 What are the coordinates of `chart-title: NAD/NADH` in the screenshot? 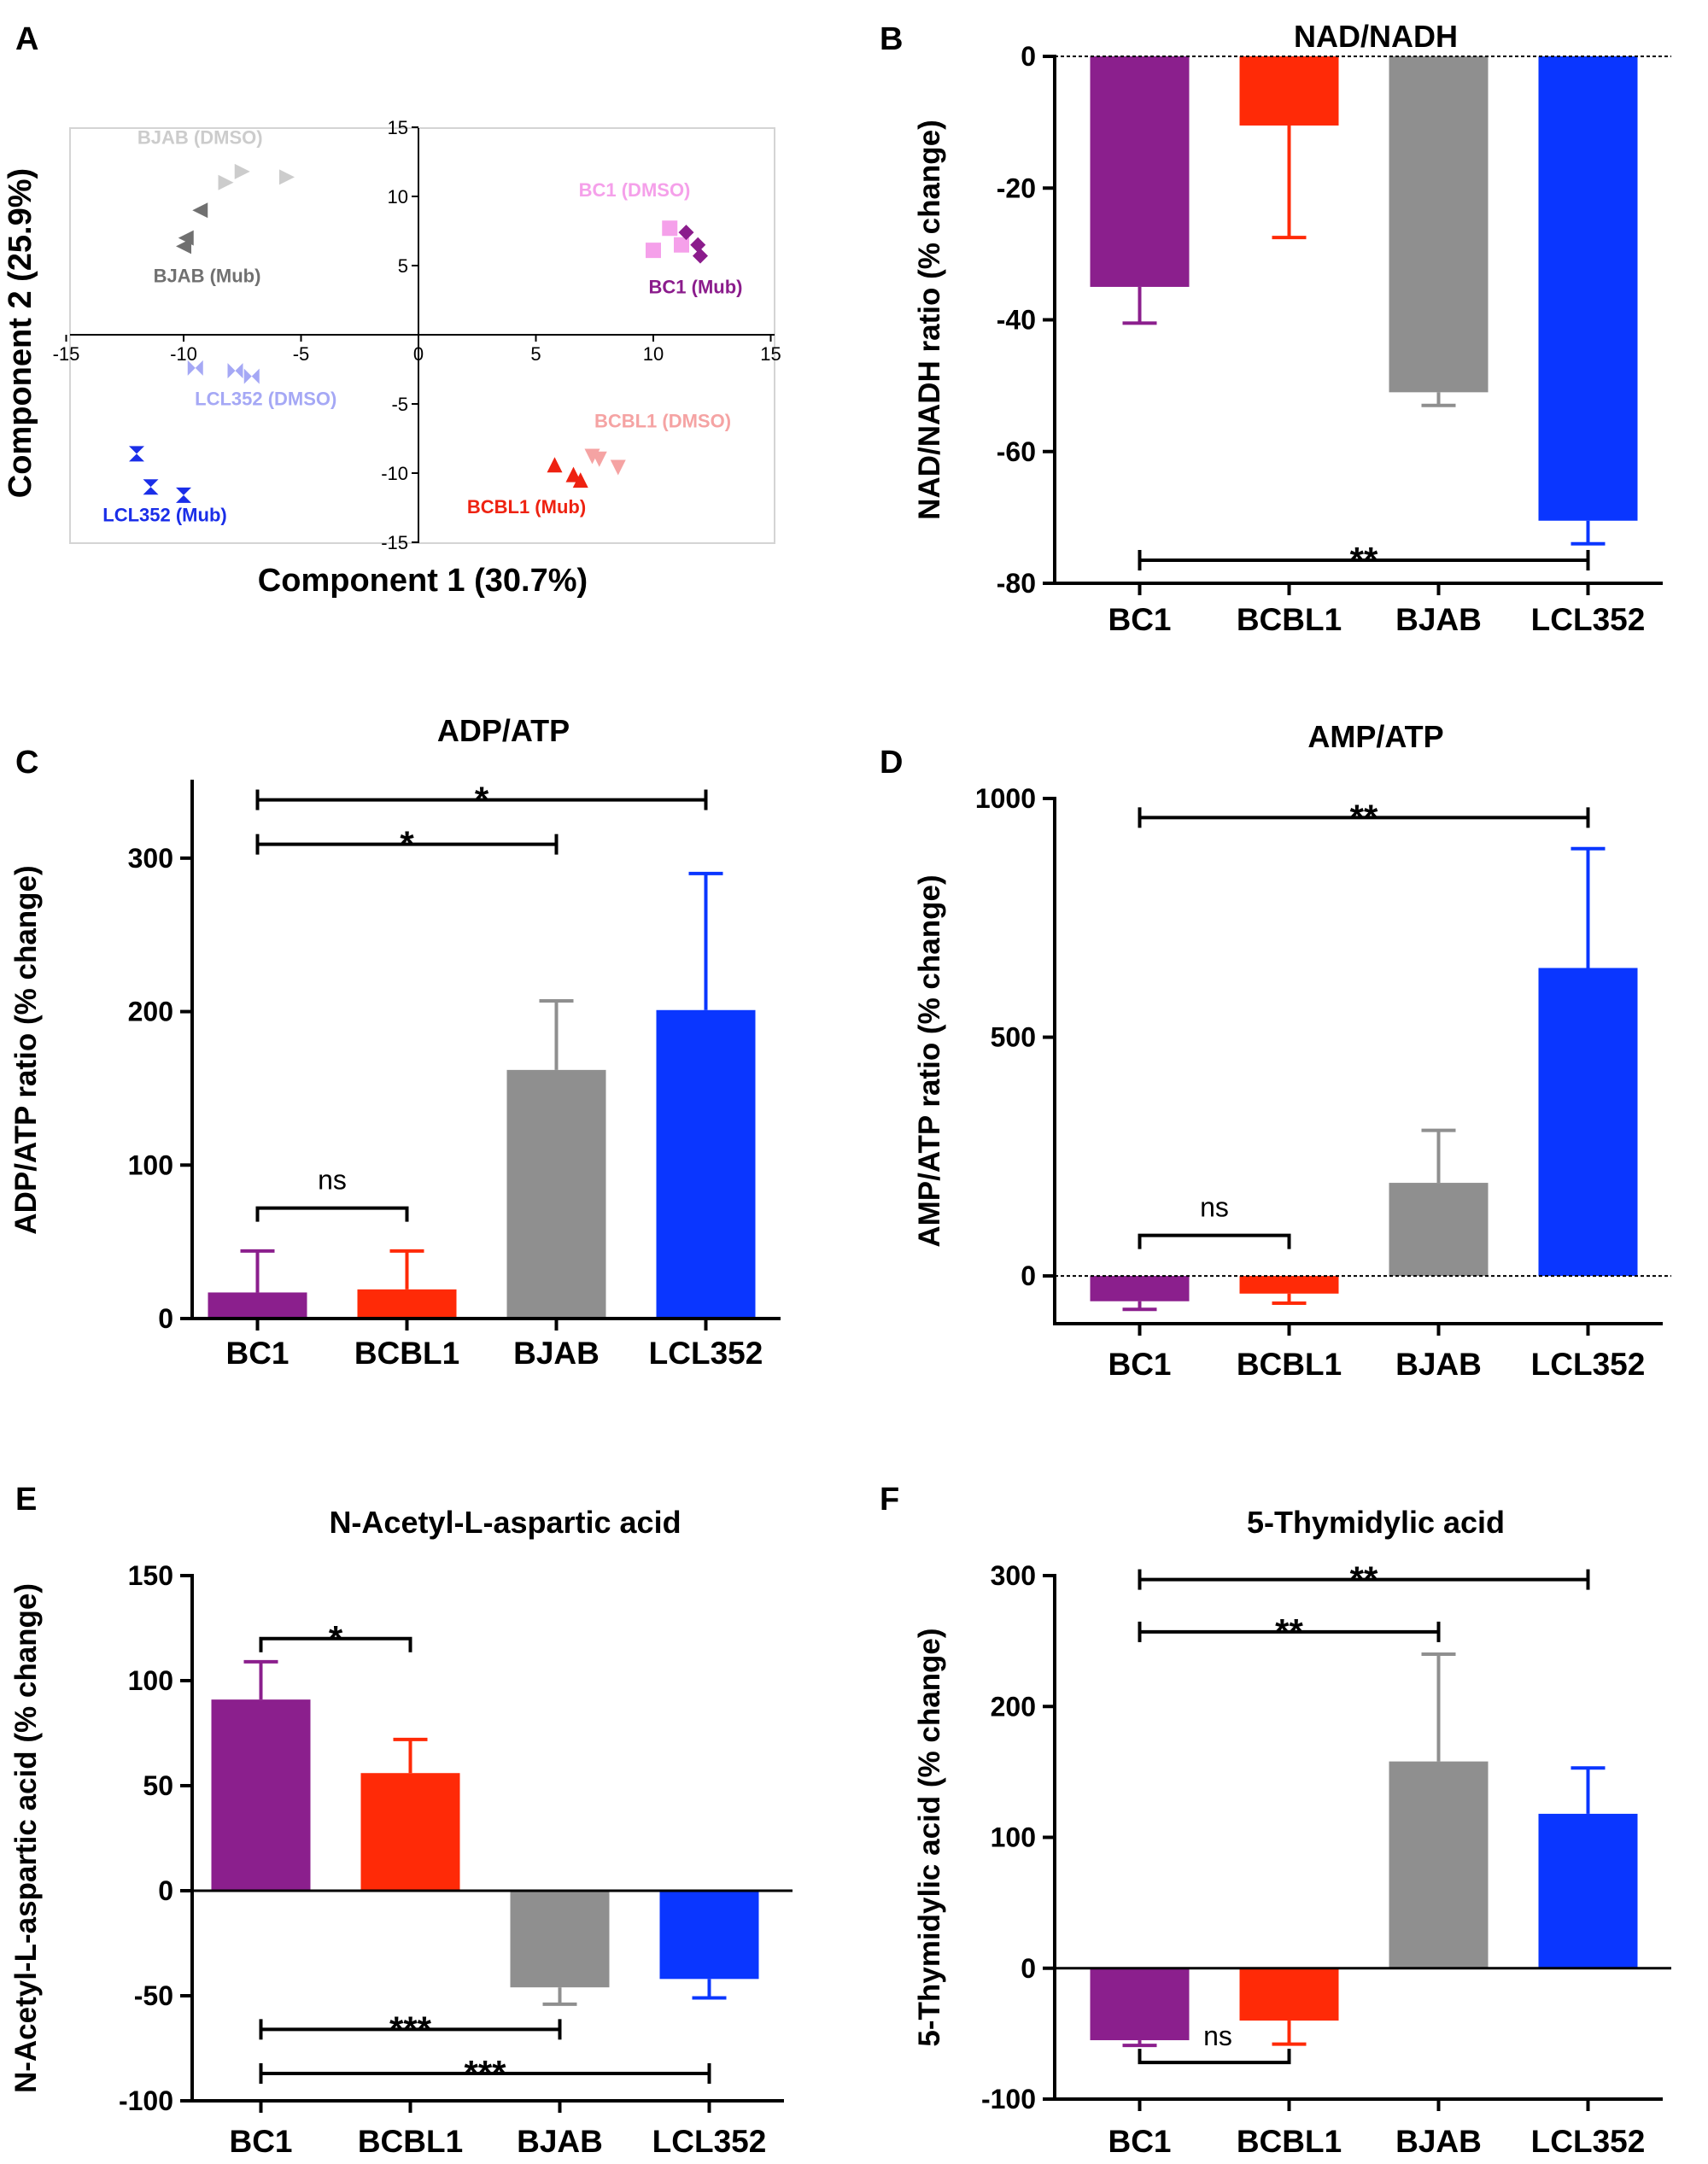 It's located at (1376, 36).